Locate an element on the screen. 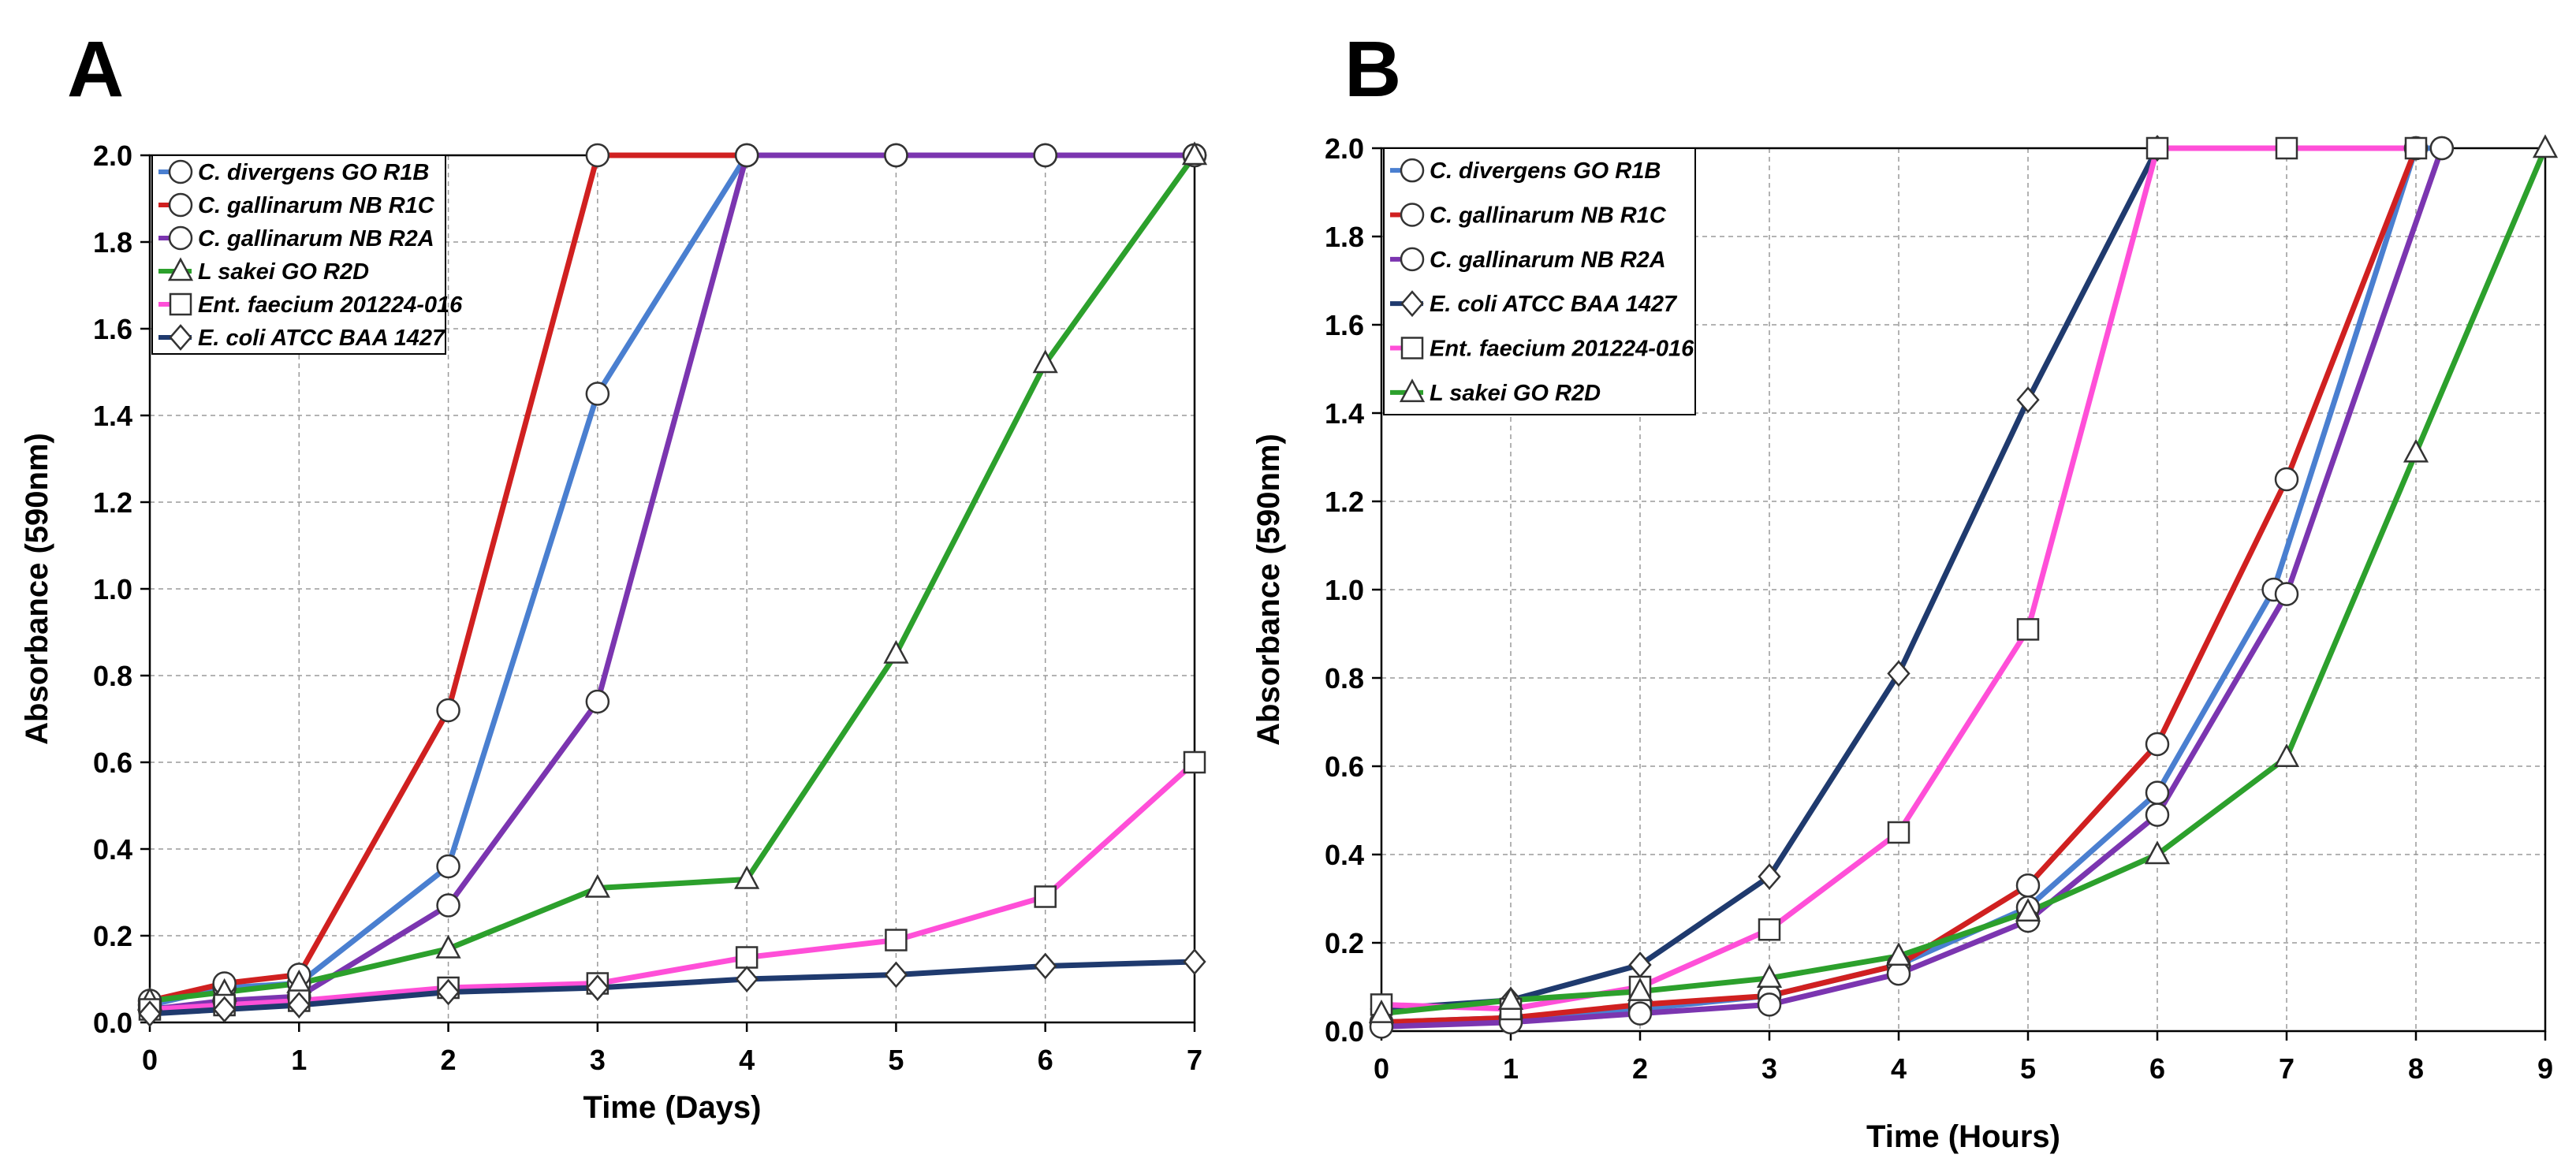 The width and height of the screenshot is (2576, 1173). panel-label-a: A is located at coordinates (95, 70).